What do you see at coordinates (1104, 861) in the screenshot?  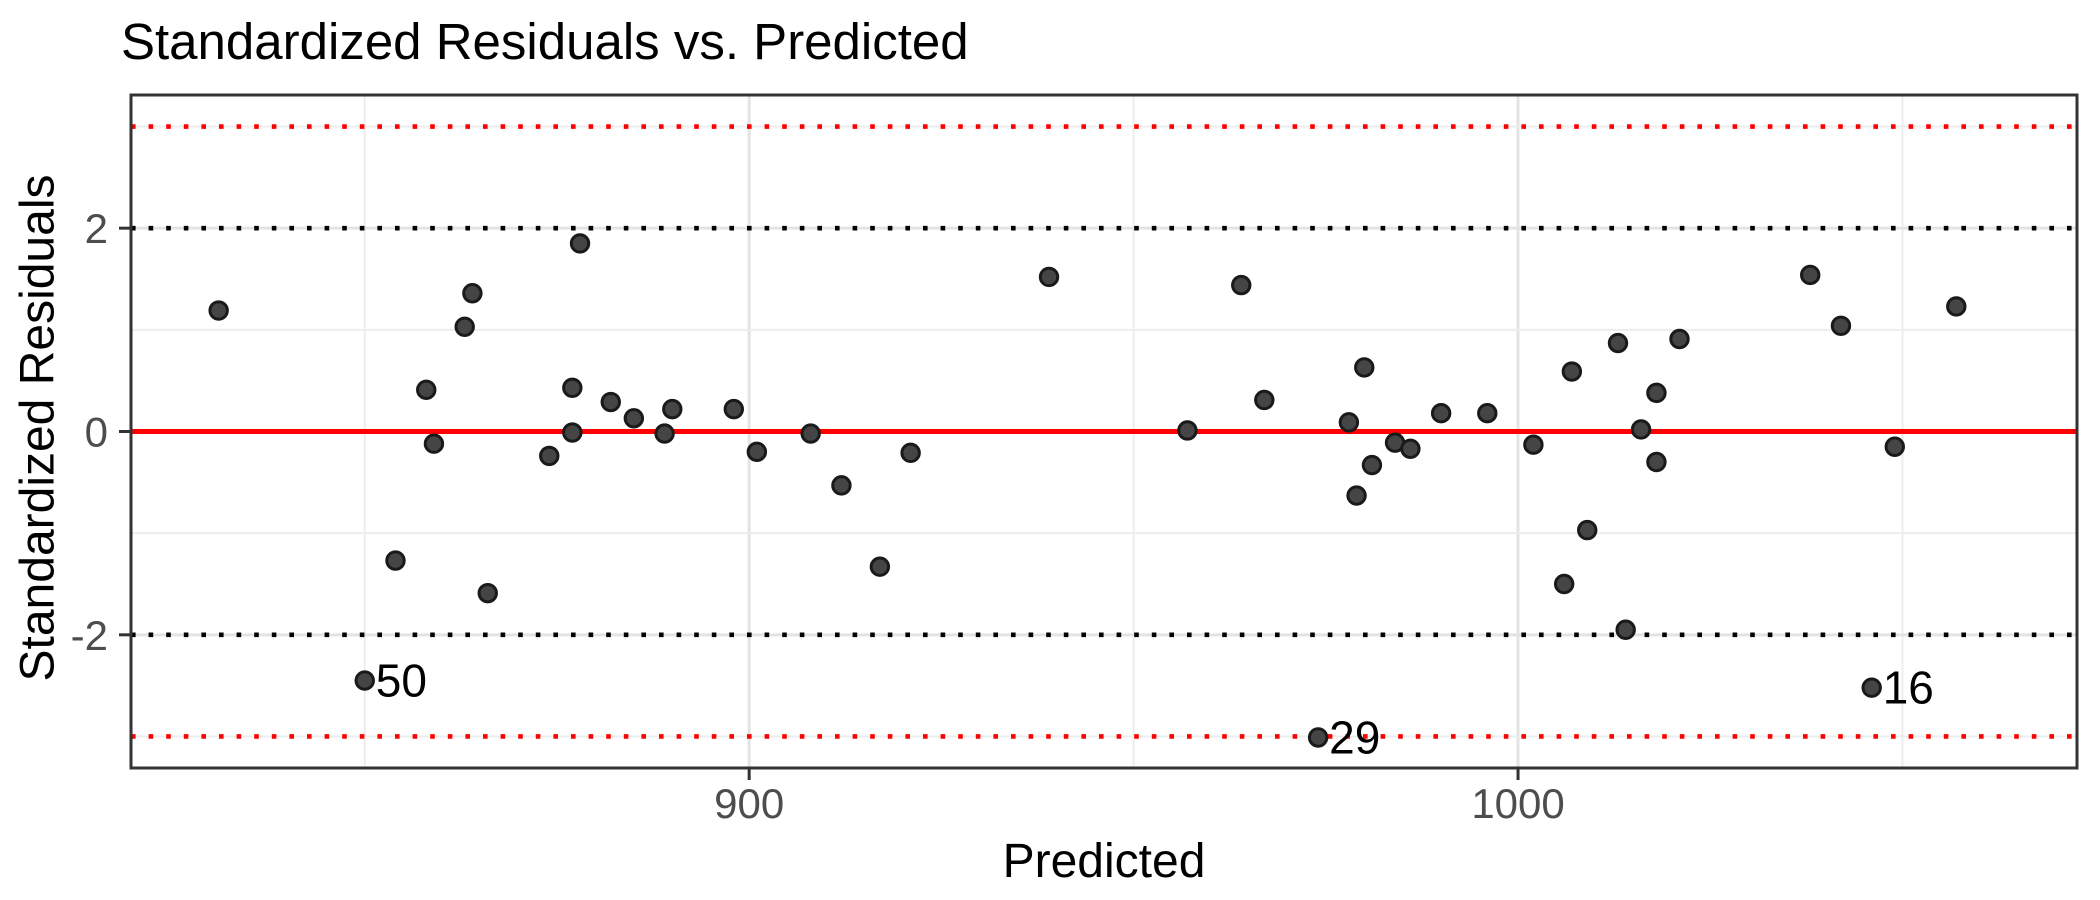 I see `x-axis-title: Predicted` at bounding box center [1104, 861].